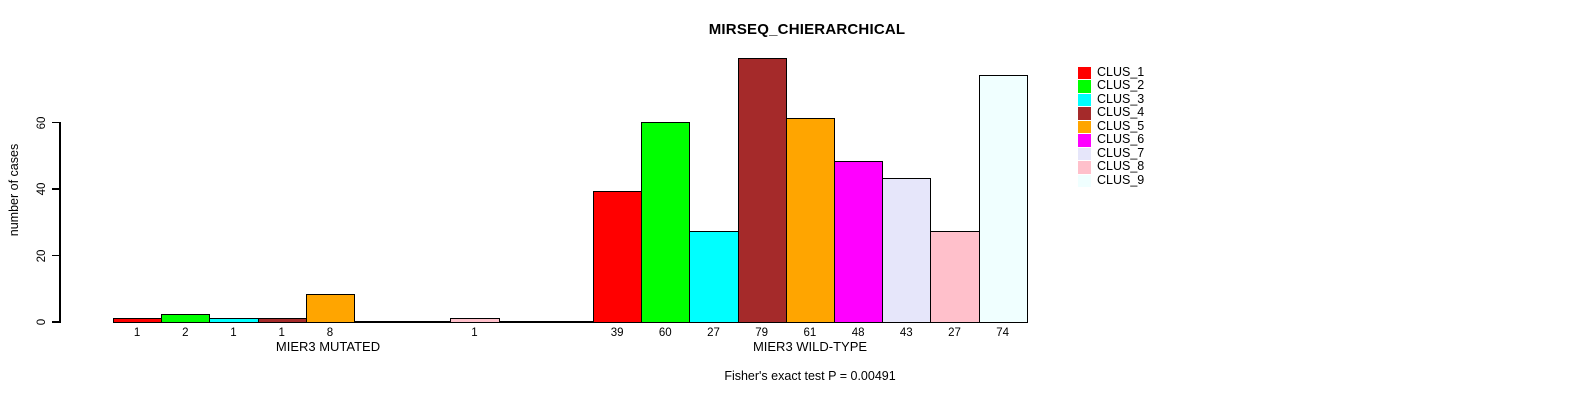  I want to click on bar-value-label: 2, so click(185, 333).